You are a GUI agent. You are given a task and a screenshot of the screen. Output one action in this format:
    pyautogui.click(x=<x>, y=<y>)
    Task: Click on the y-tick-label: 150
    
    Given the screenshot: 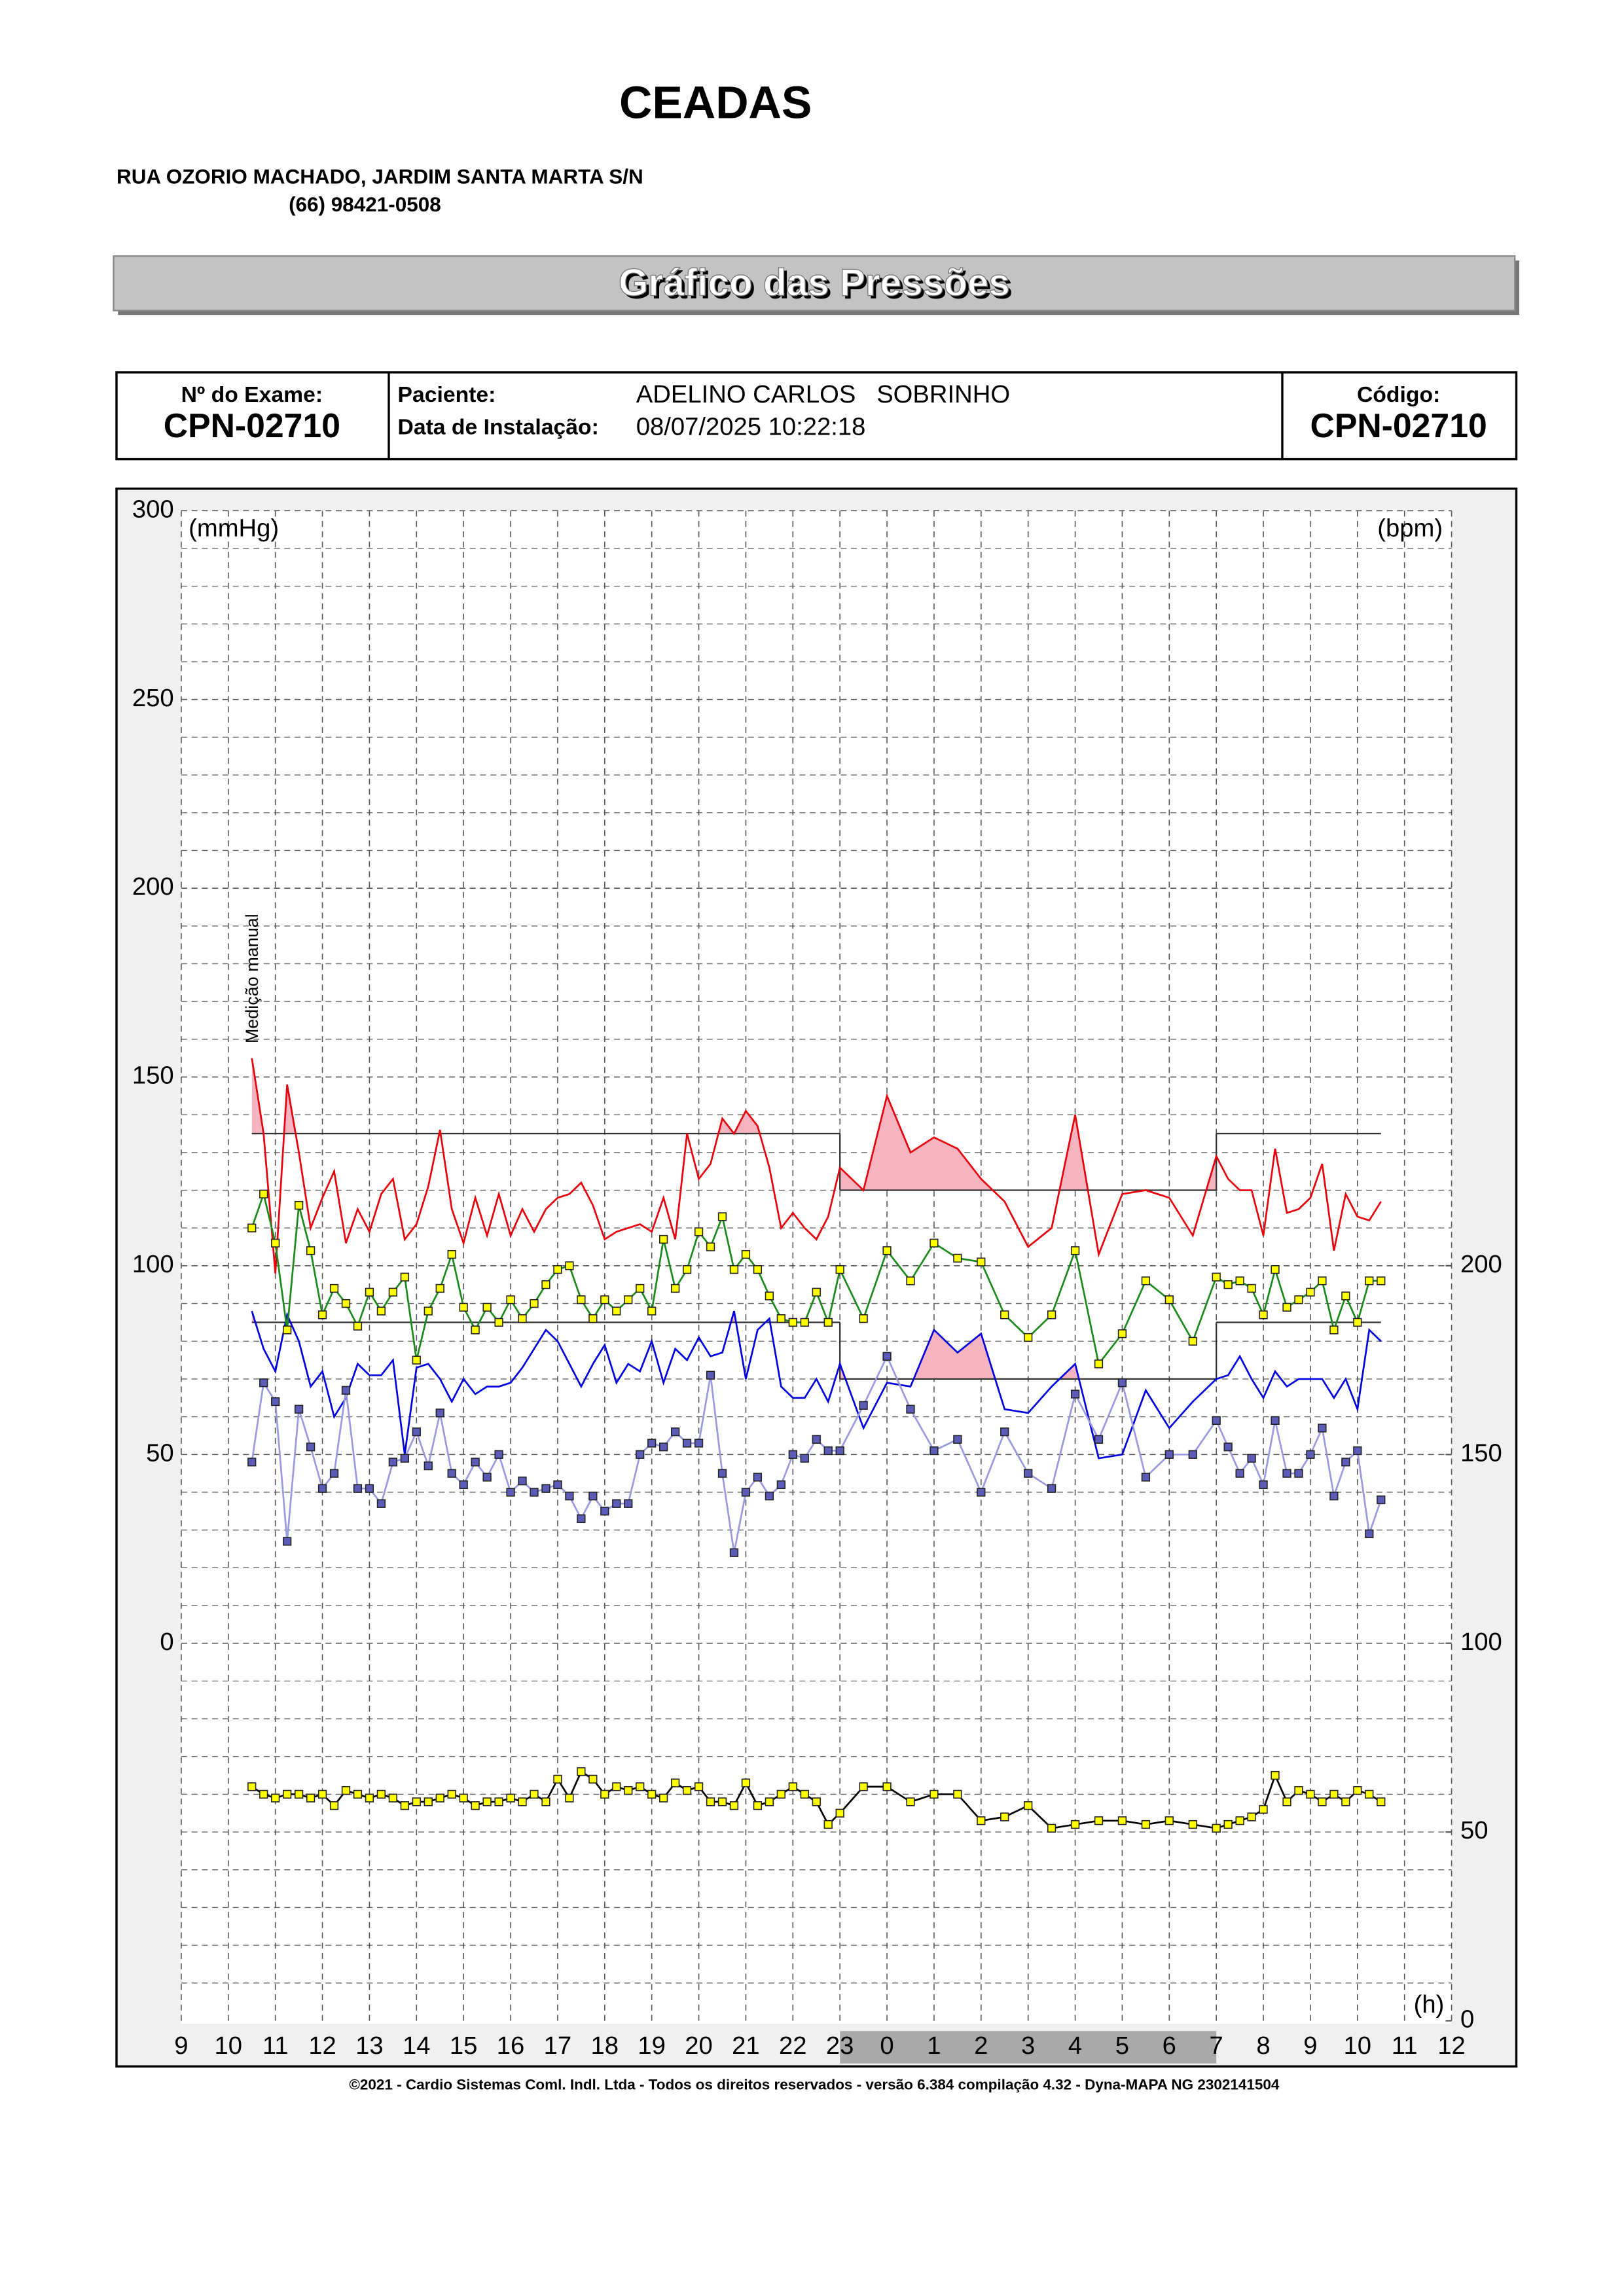 What is the action you would take?
    pyautogui.click(x=153, y=1076)
    